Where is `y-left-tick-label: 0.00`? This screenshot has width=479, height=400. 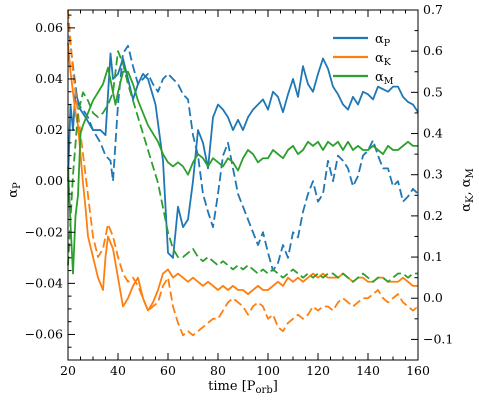 y-left-tick-label: 0.00 is located at coordinates (49, 180).